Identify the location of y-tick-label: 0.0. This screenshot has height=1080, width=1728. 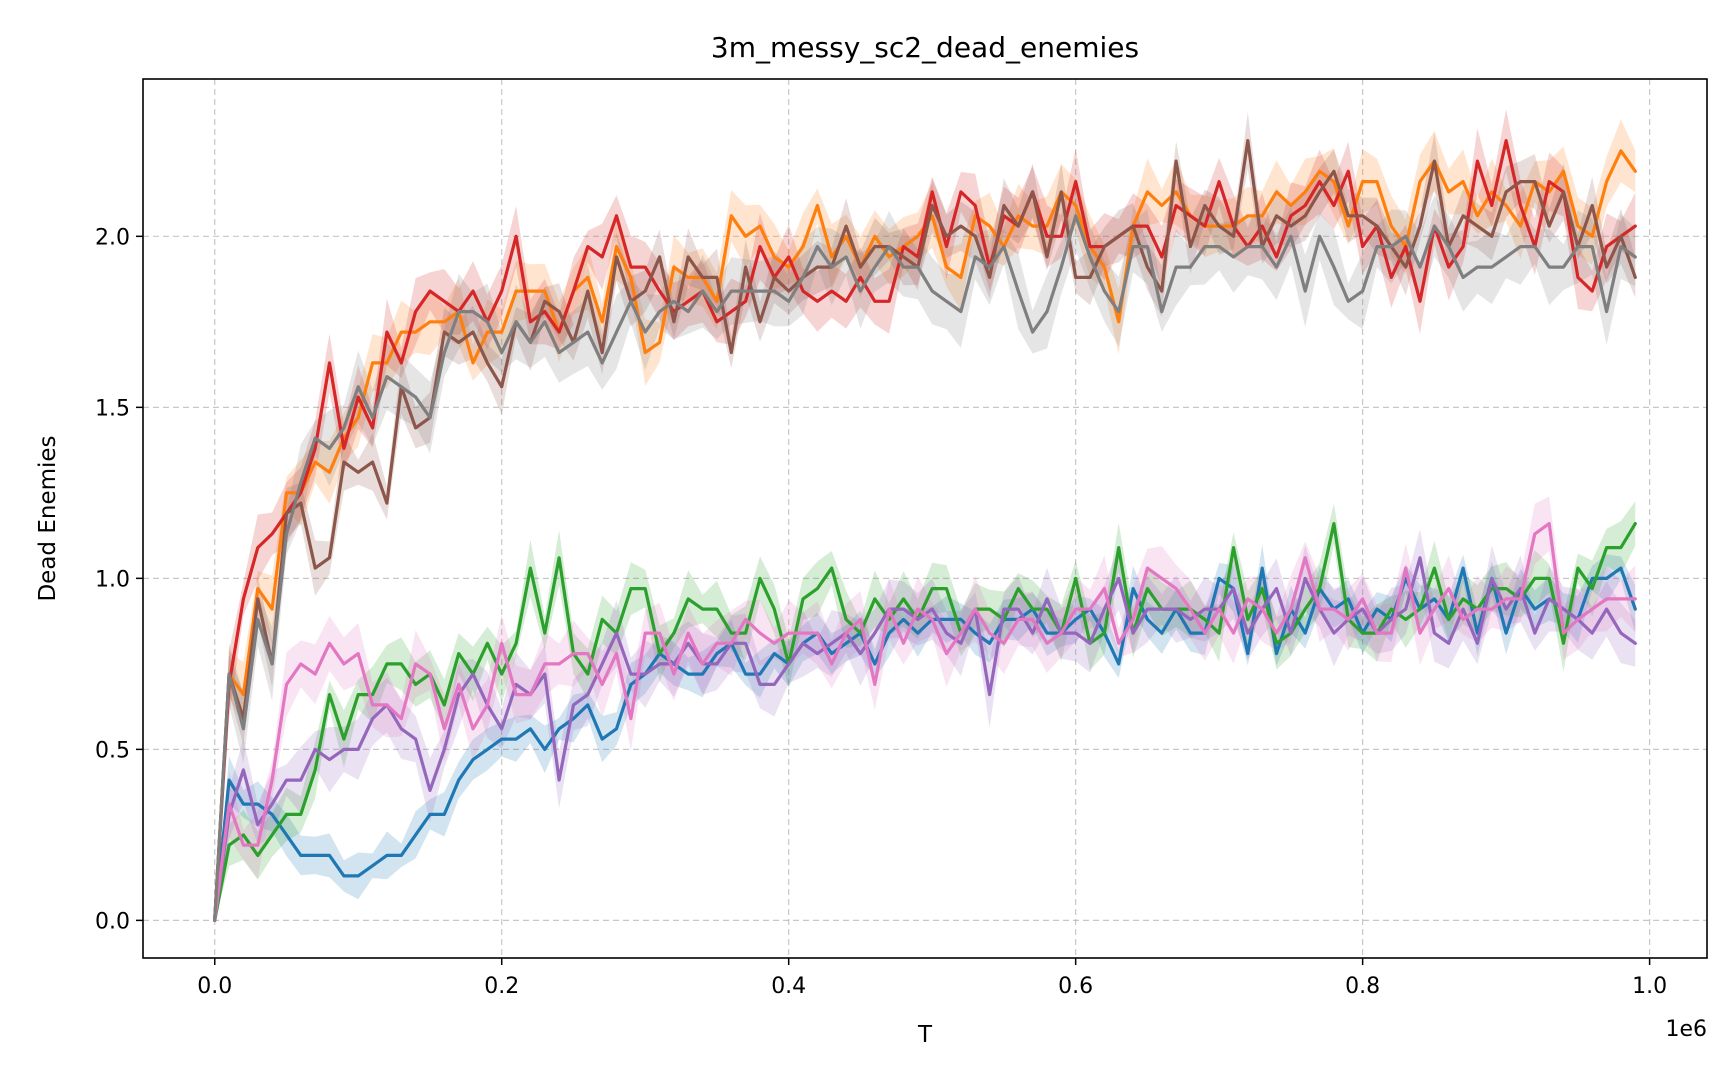
(112, 921).